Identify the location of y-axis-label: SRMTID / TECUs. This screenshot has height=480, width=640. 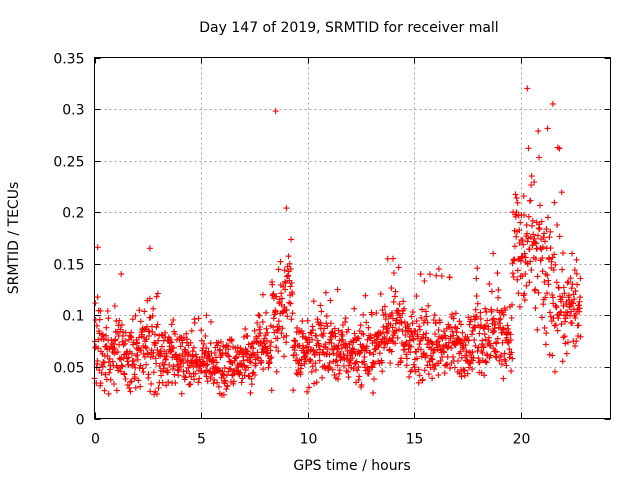
(14, 238).